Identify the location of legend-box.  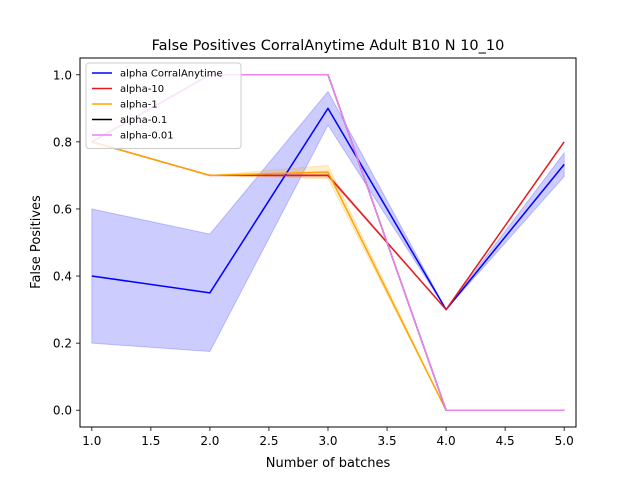
(163, 105).